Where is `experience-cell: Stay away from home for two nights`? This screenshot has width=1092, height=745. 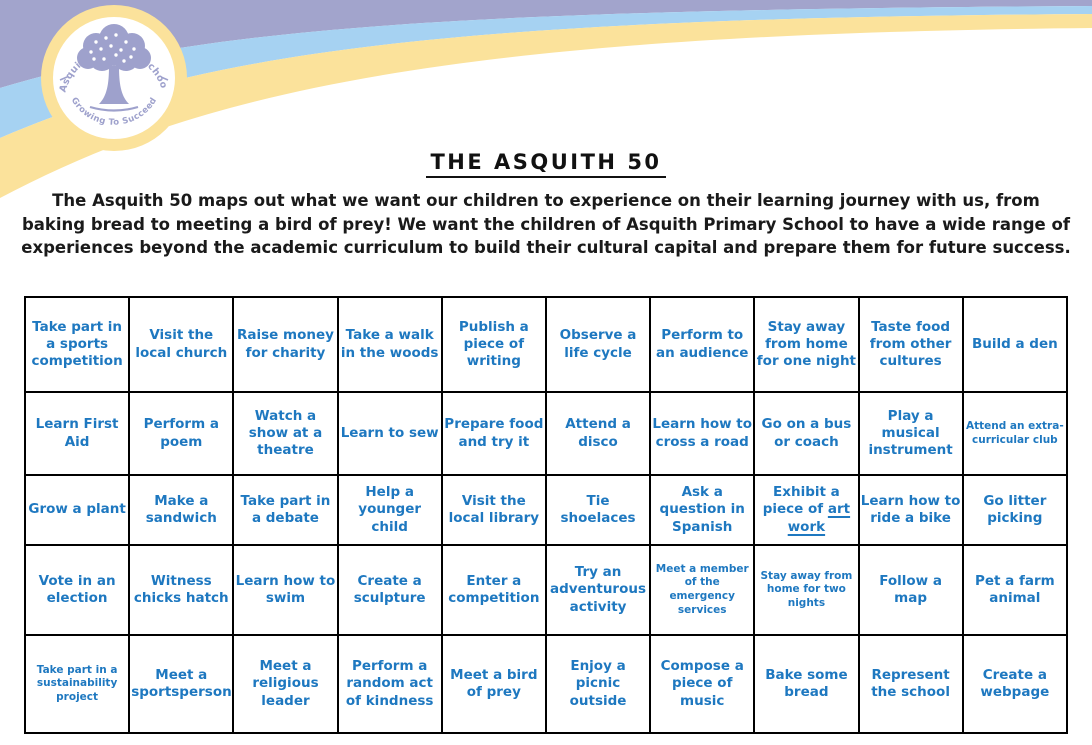
experience-cell: Stay away from home for two nights is located at coordinates (806, 590).